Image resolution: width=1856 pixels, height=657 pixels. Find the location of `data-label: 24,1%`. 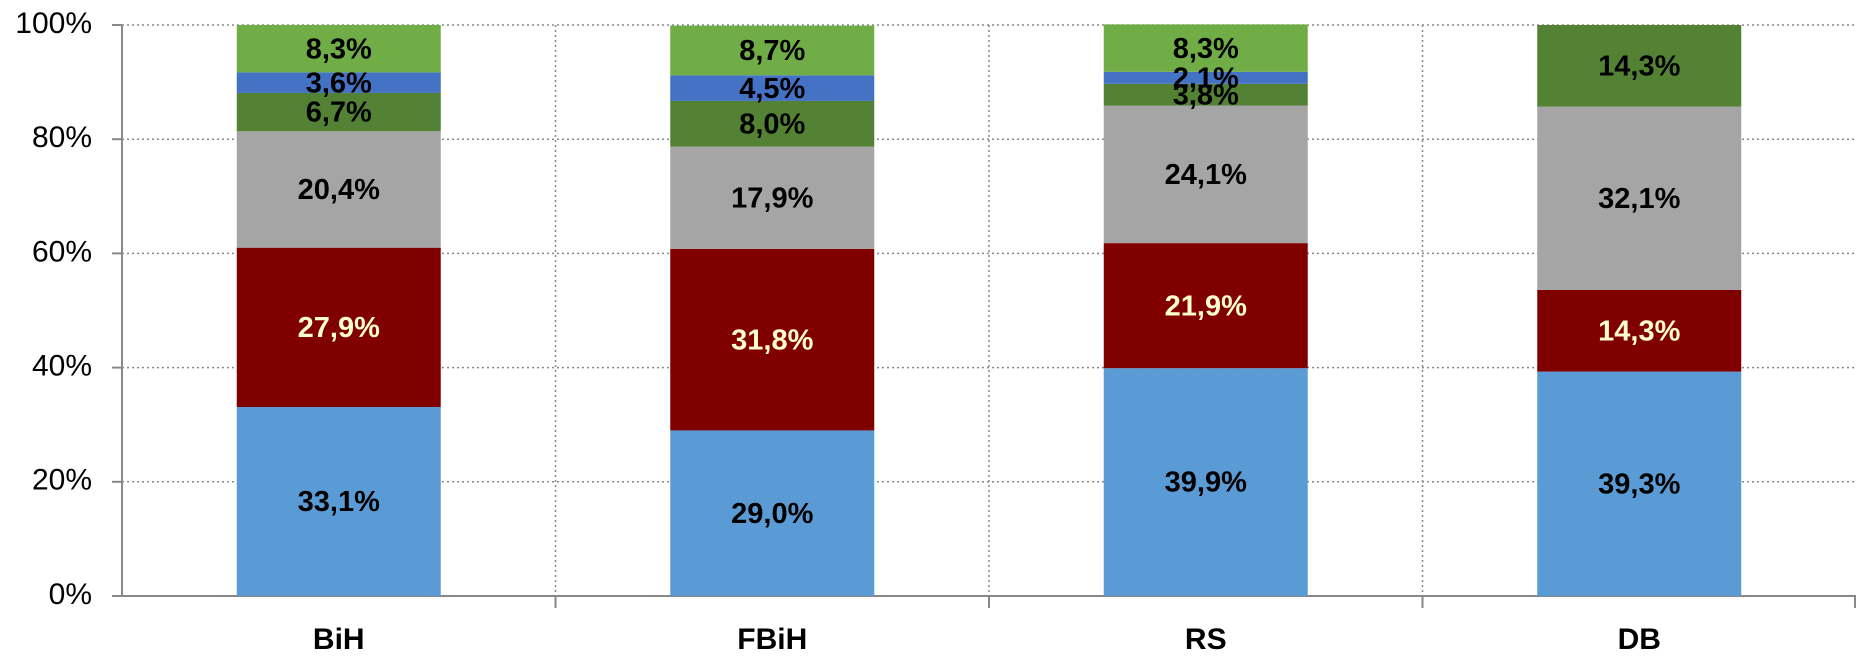

data-label: 24,1% is located at coordinates (1206, 175).